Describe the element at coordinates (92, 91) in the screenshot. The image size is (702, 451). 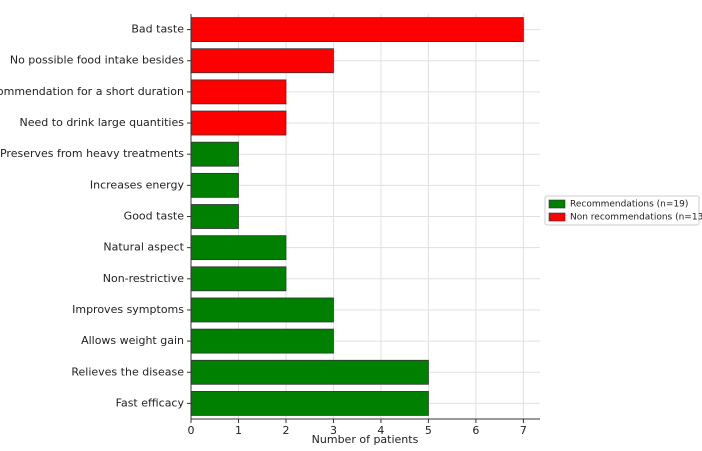
I see `y-tick-label: Recommendation for a short duration` at that location.